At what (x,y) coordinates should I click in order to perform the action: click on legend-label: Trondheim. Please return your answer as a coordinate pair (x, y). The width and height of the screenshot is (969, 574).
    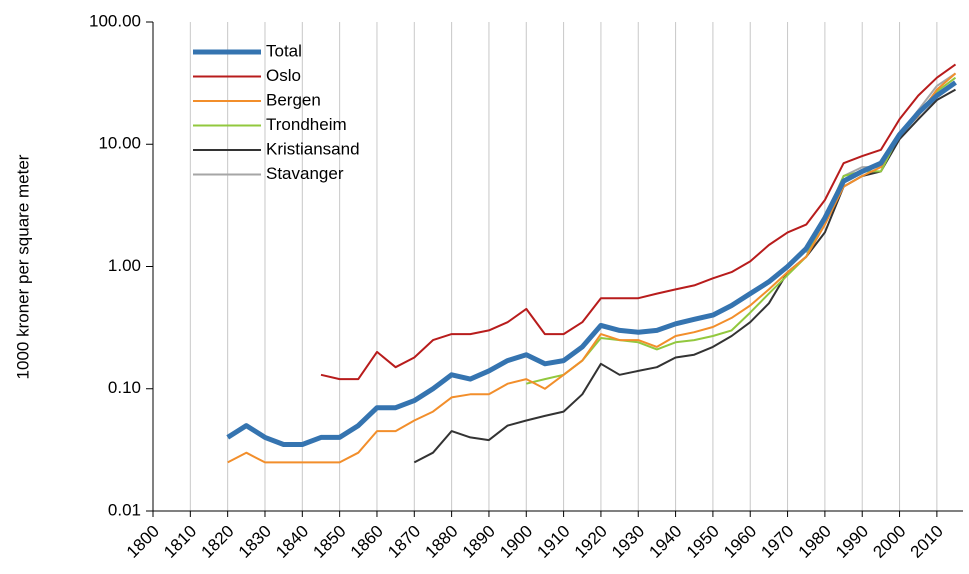
    Looking at the image, I should click on (306, 124).